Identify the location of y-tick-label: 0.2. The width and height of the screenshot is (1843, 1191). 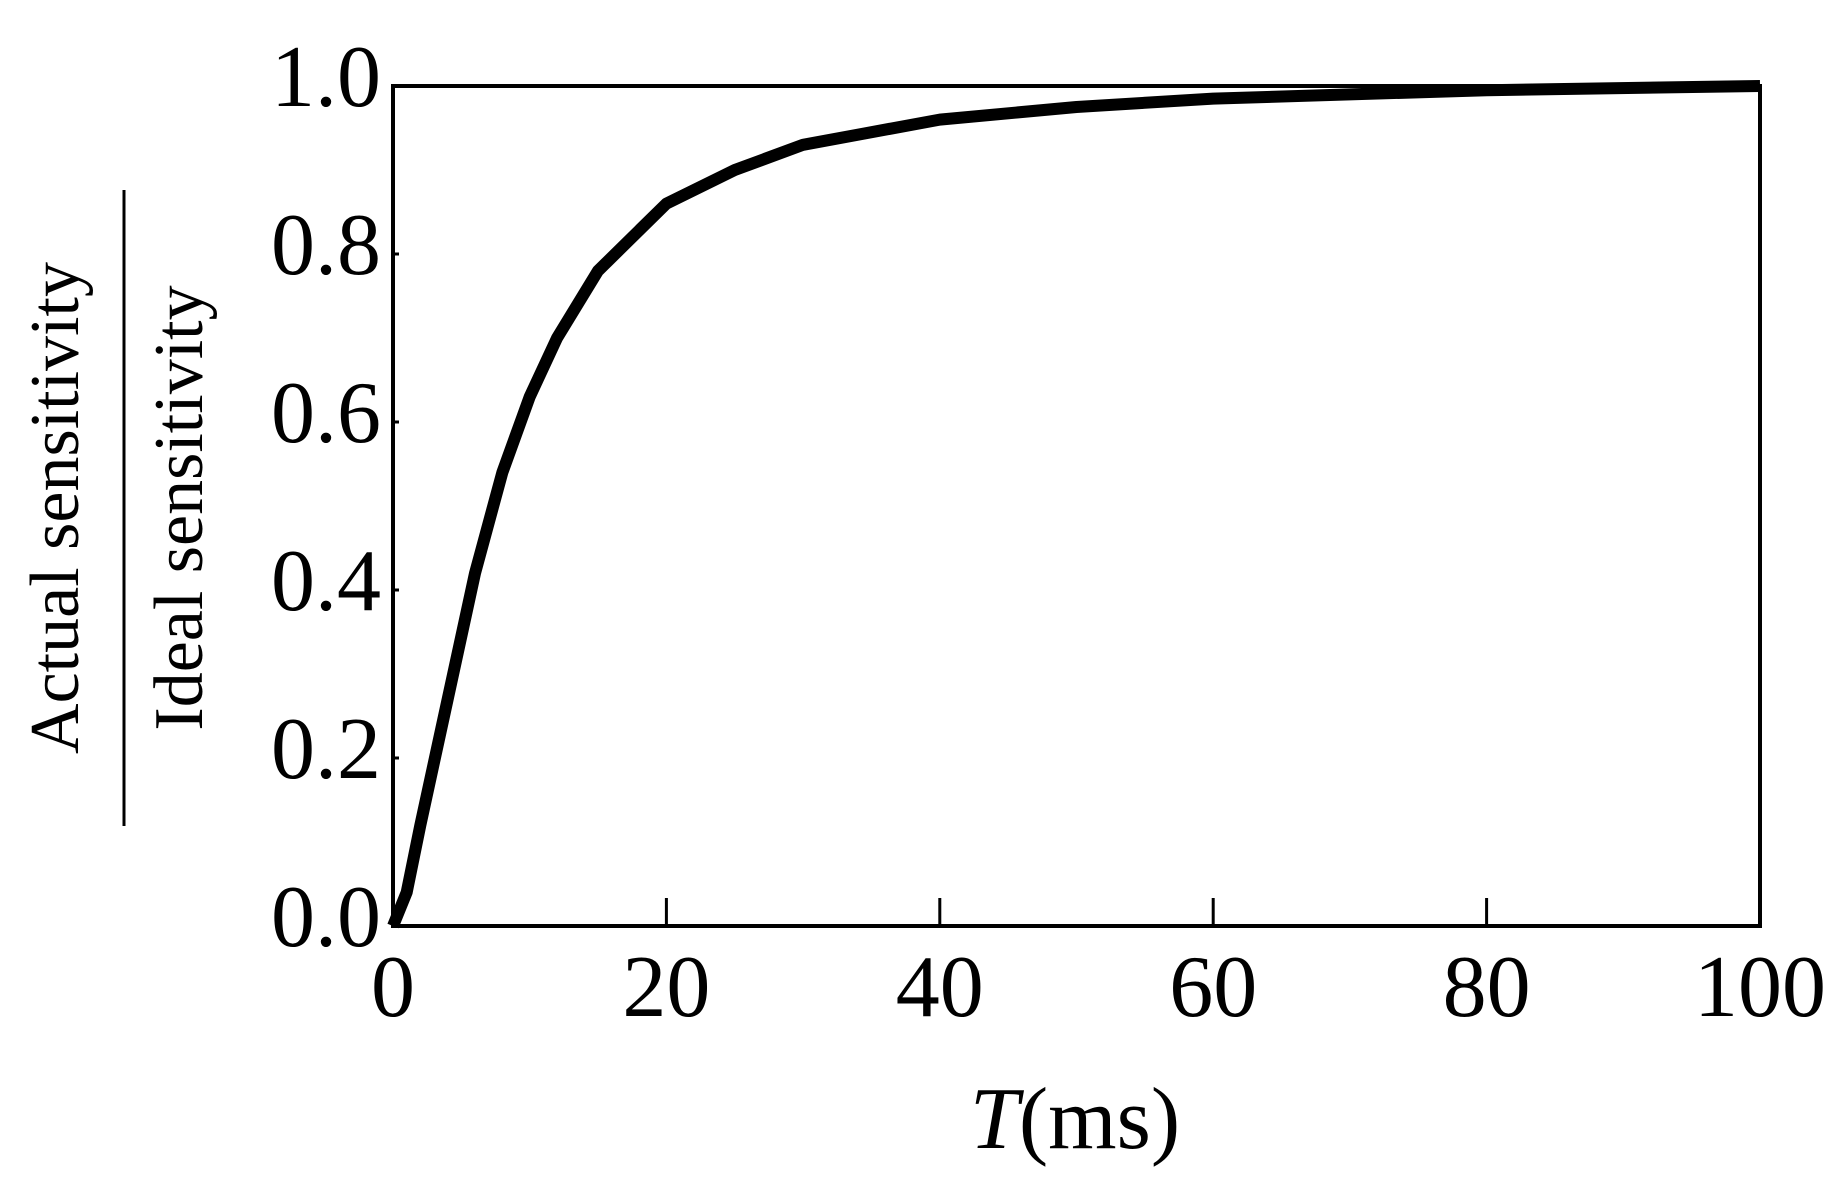
(326, 749).